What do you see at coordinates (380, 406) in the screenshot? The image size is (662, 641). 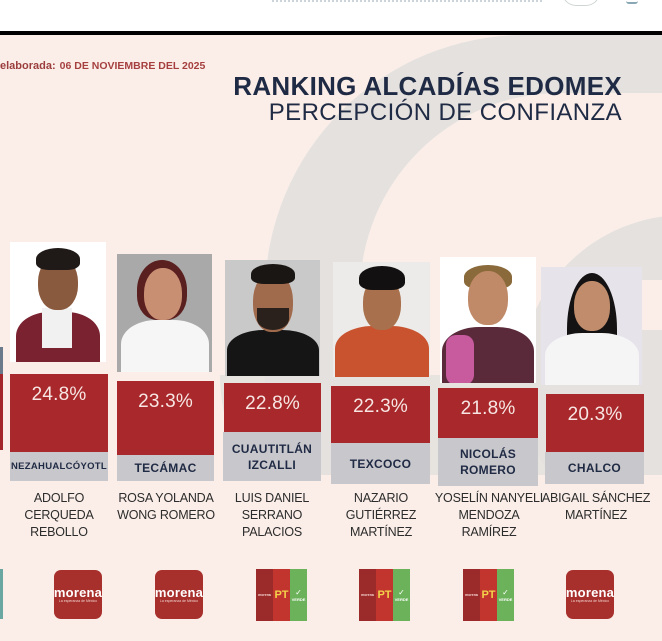 I see `percentage-value: 22.3%` at bounding box center [380, 406].